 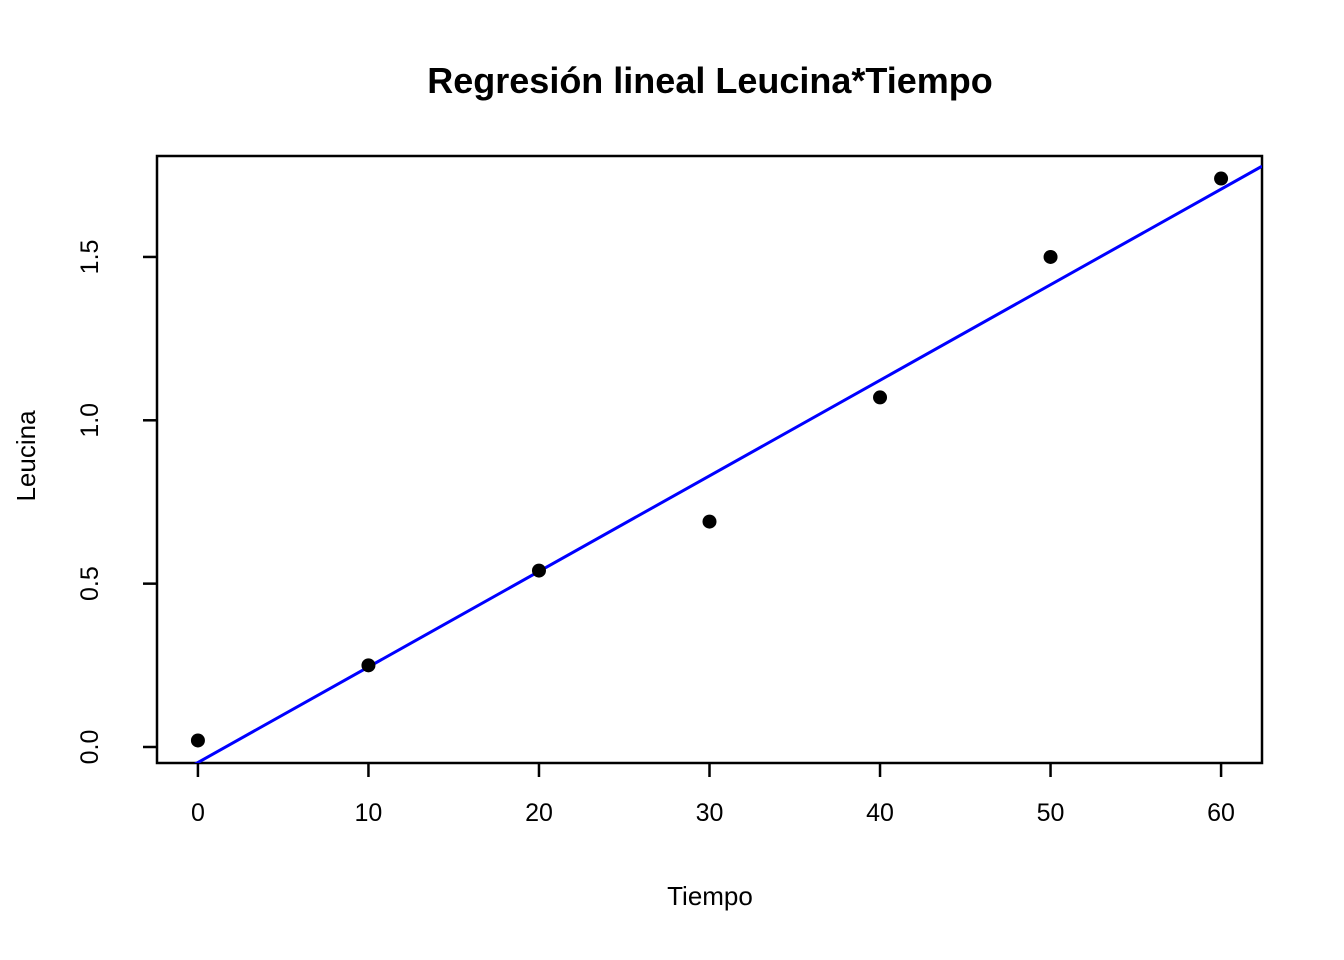 I want to click on x-tick-label: 10, so click(x=369, y=813).